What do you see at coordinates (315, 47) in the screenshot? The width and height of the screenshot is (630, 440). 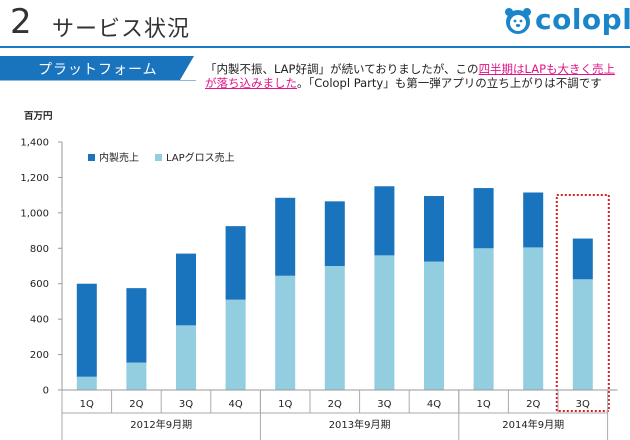 I see `title-rule` at bounding box center [315, 47].